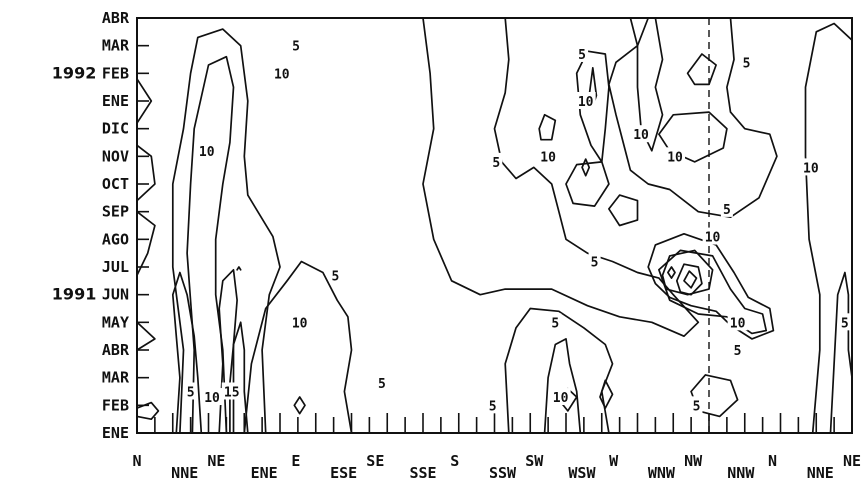  What do you see at coordinates (115, 129) in the screenshot?
I see `y-tick-label: DIC` at bounding box center [115, 129].